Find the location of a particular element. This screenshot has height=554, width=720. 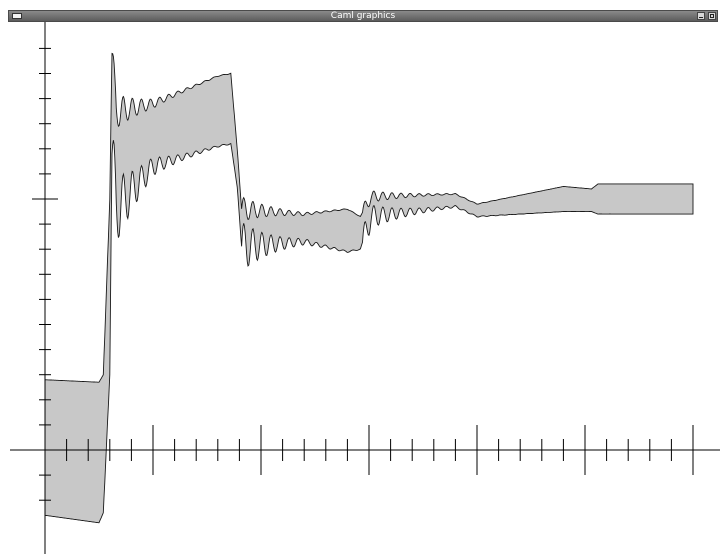

window-title: Caml graphics is located at coordinates (363, 16).